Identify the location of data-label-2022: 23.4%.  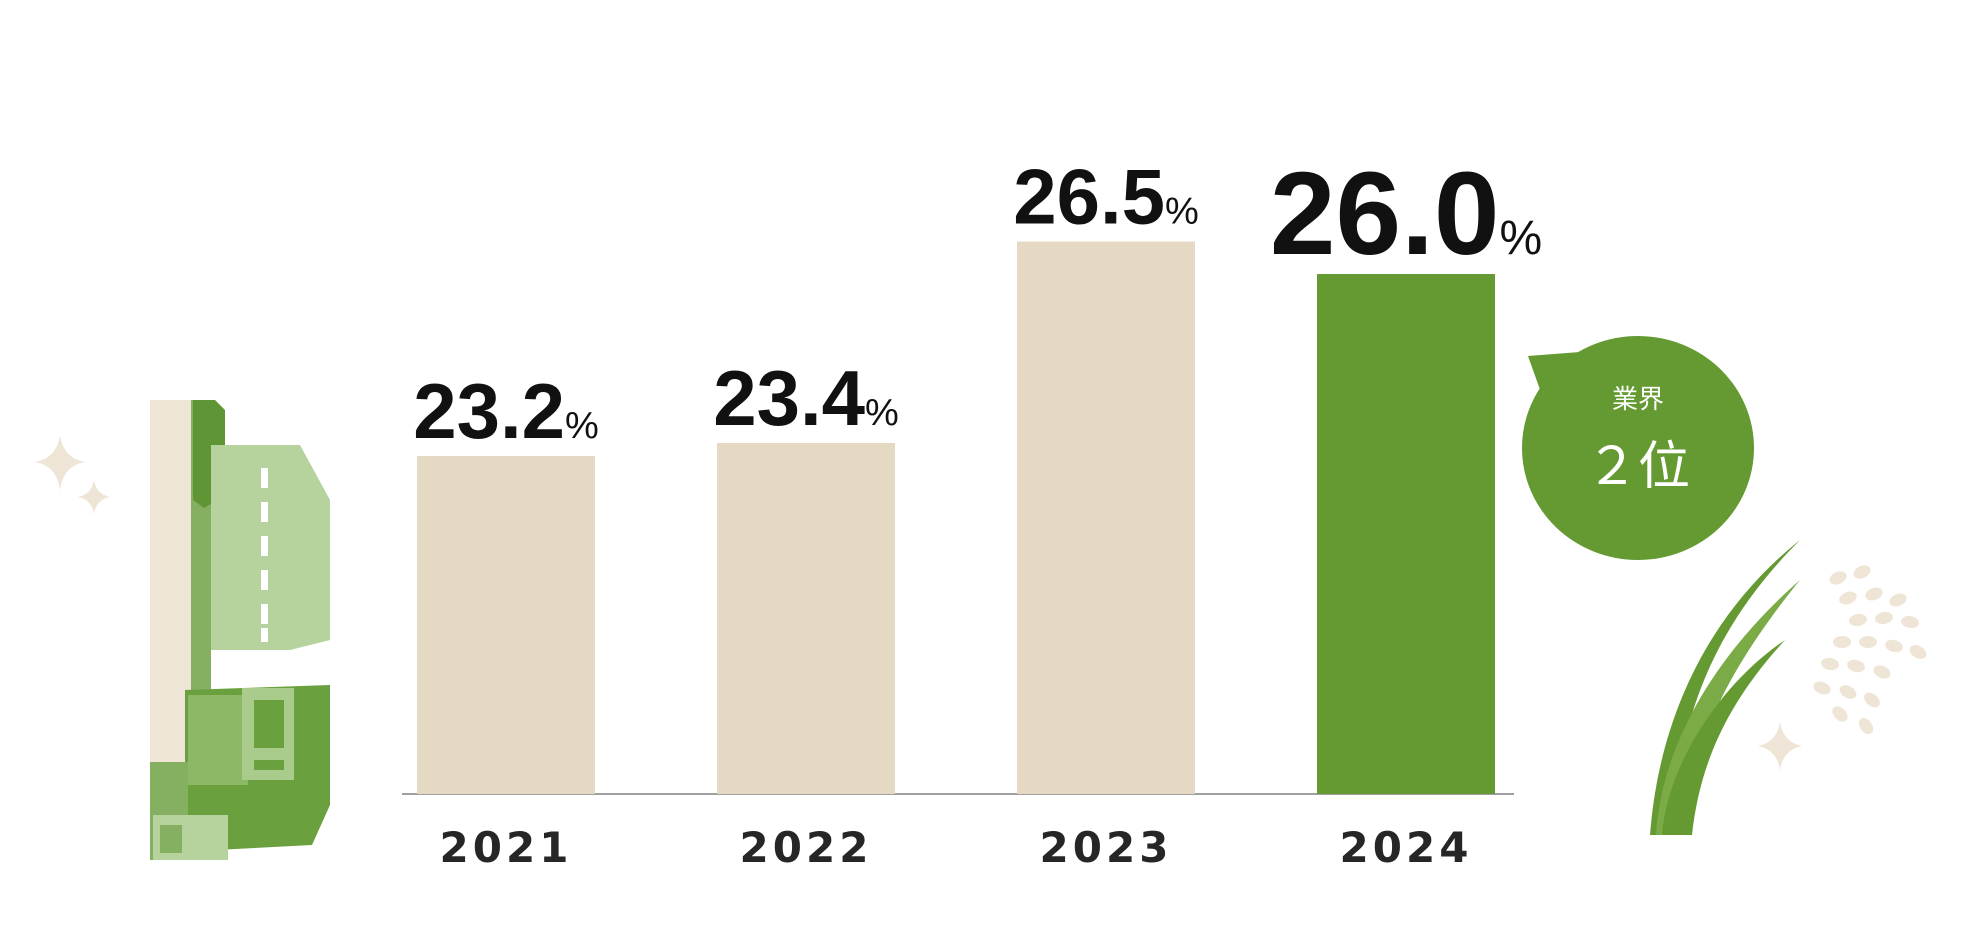
(806, 398).